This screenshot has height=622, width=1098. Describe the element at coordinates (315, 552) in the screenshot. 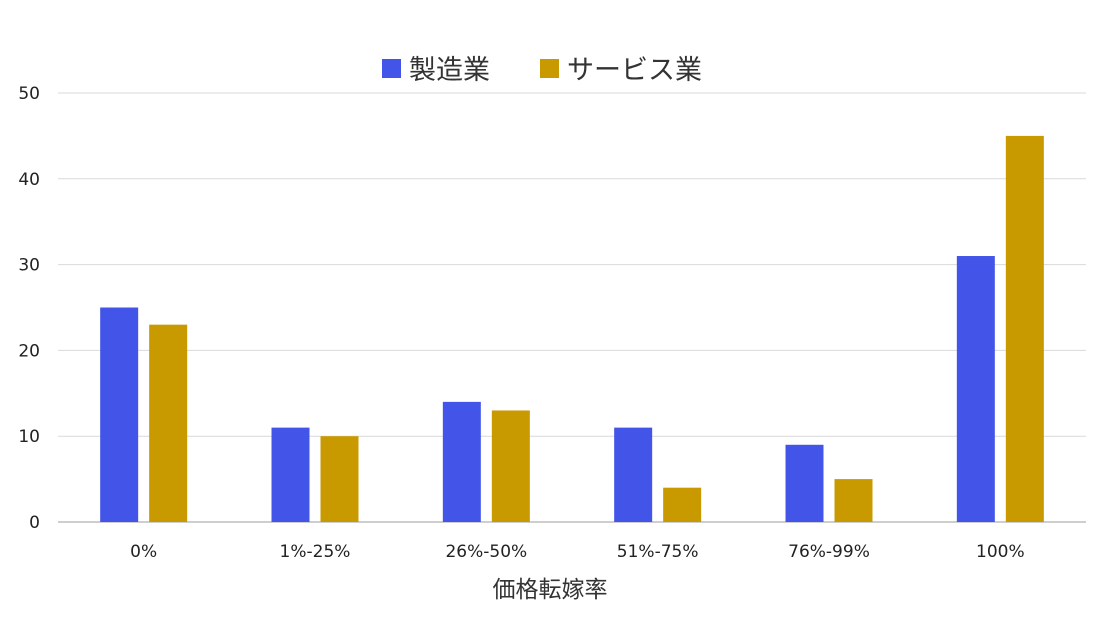

I see `x-tick-label: 1%-25%` at that location.